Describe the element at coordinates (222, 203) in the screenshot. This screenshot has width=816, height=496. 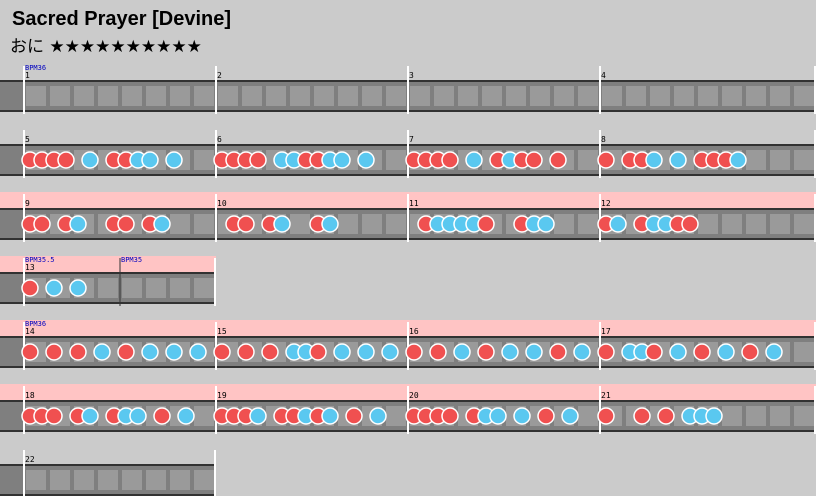
I see `measure-number: 10` at that location.